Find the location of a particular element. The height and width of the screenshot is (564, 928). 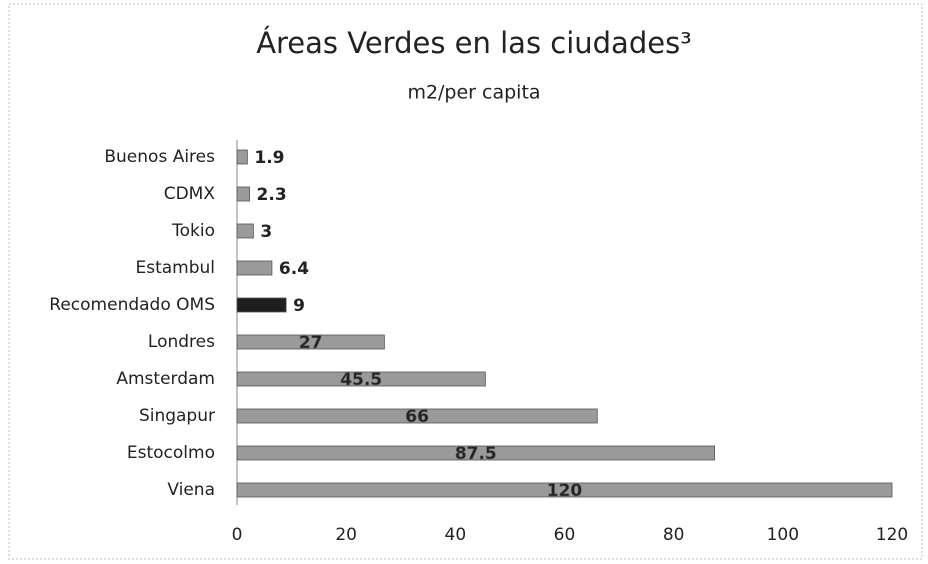

x-tick-label: 120 is located at coordinates (892, 535).